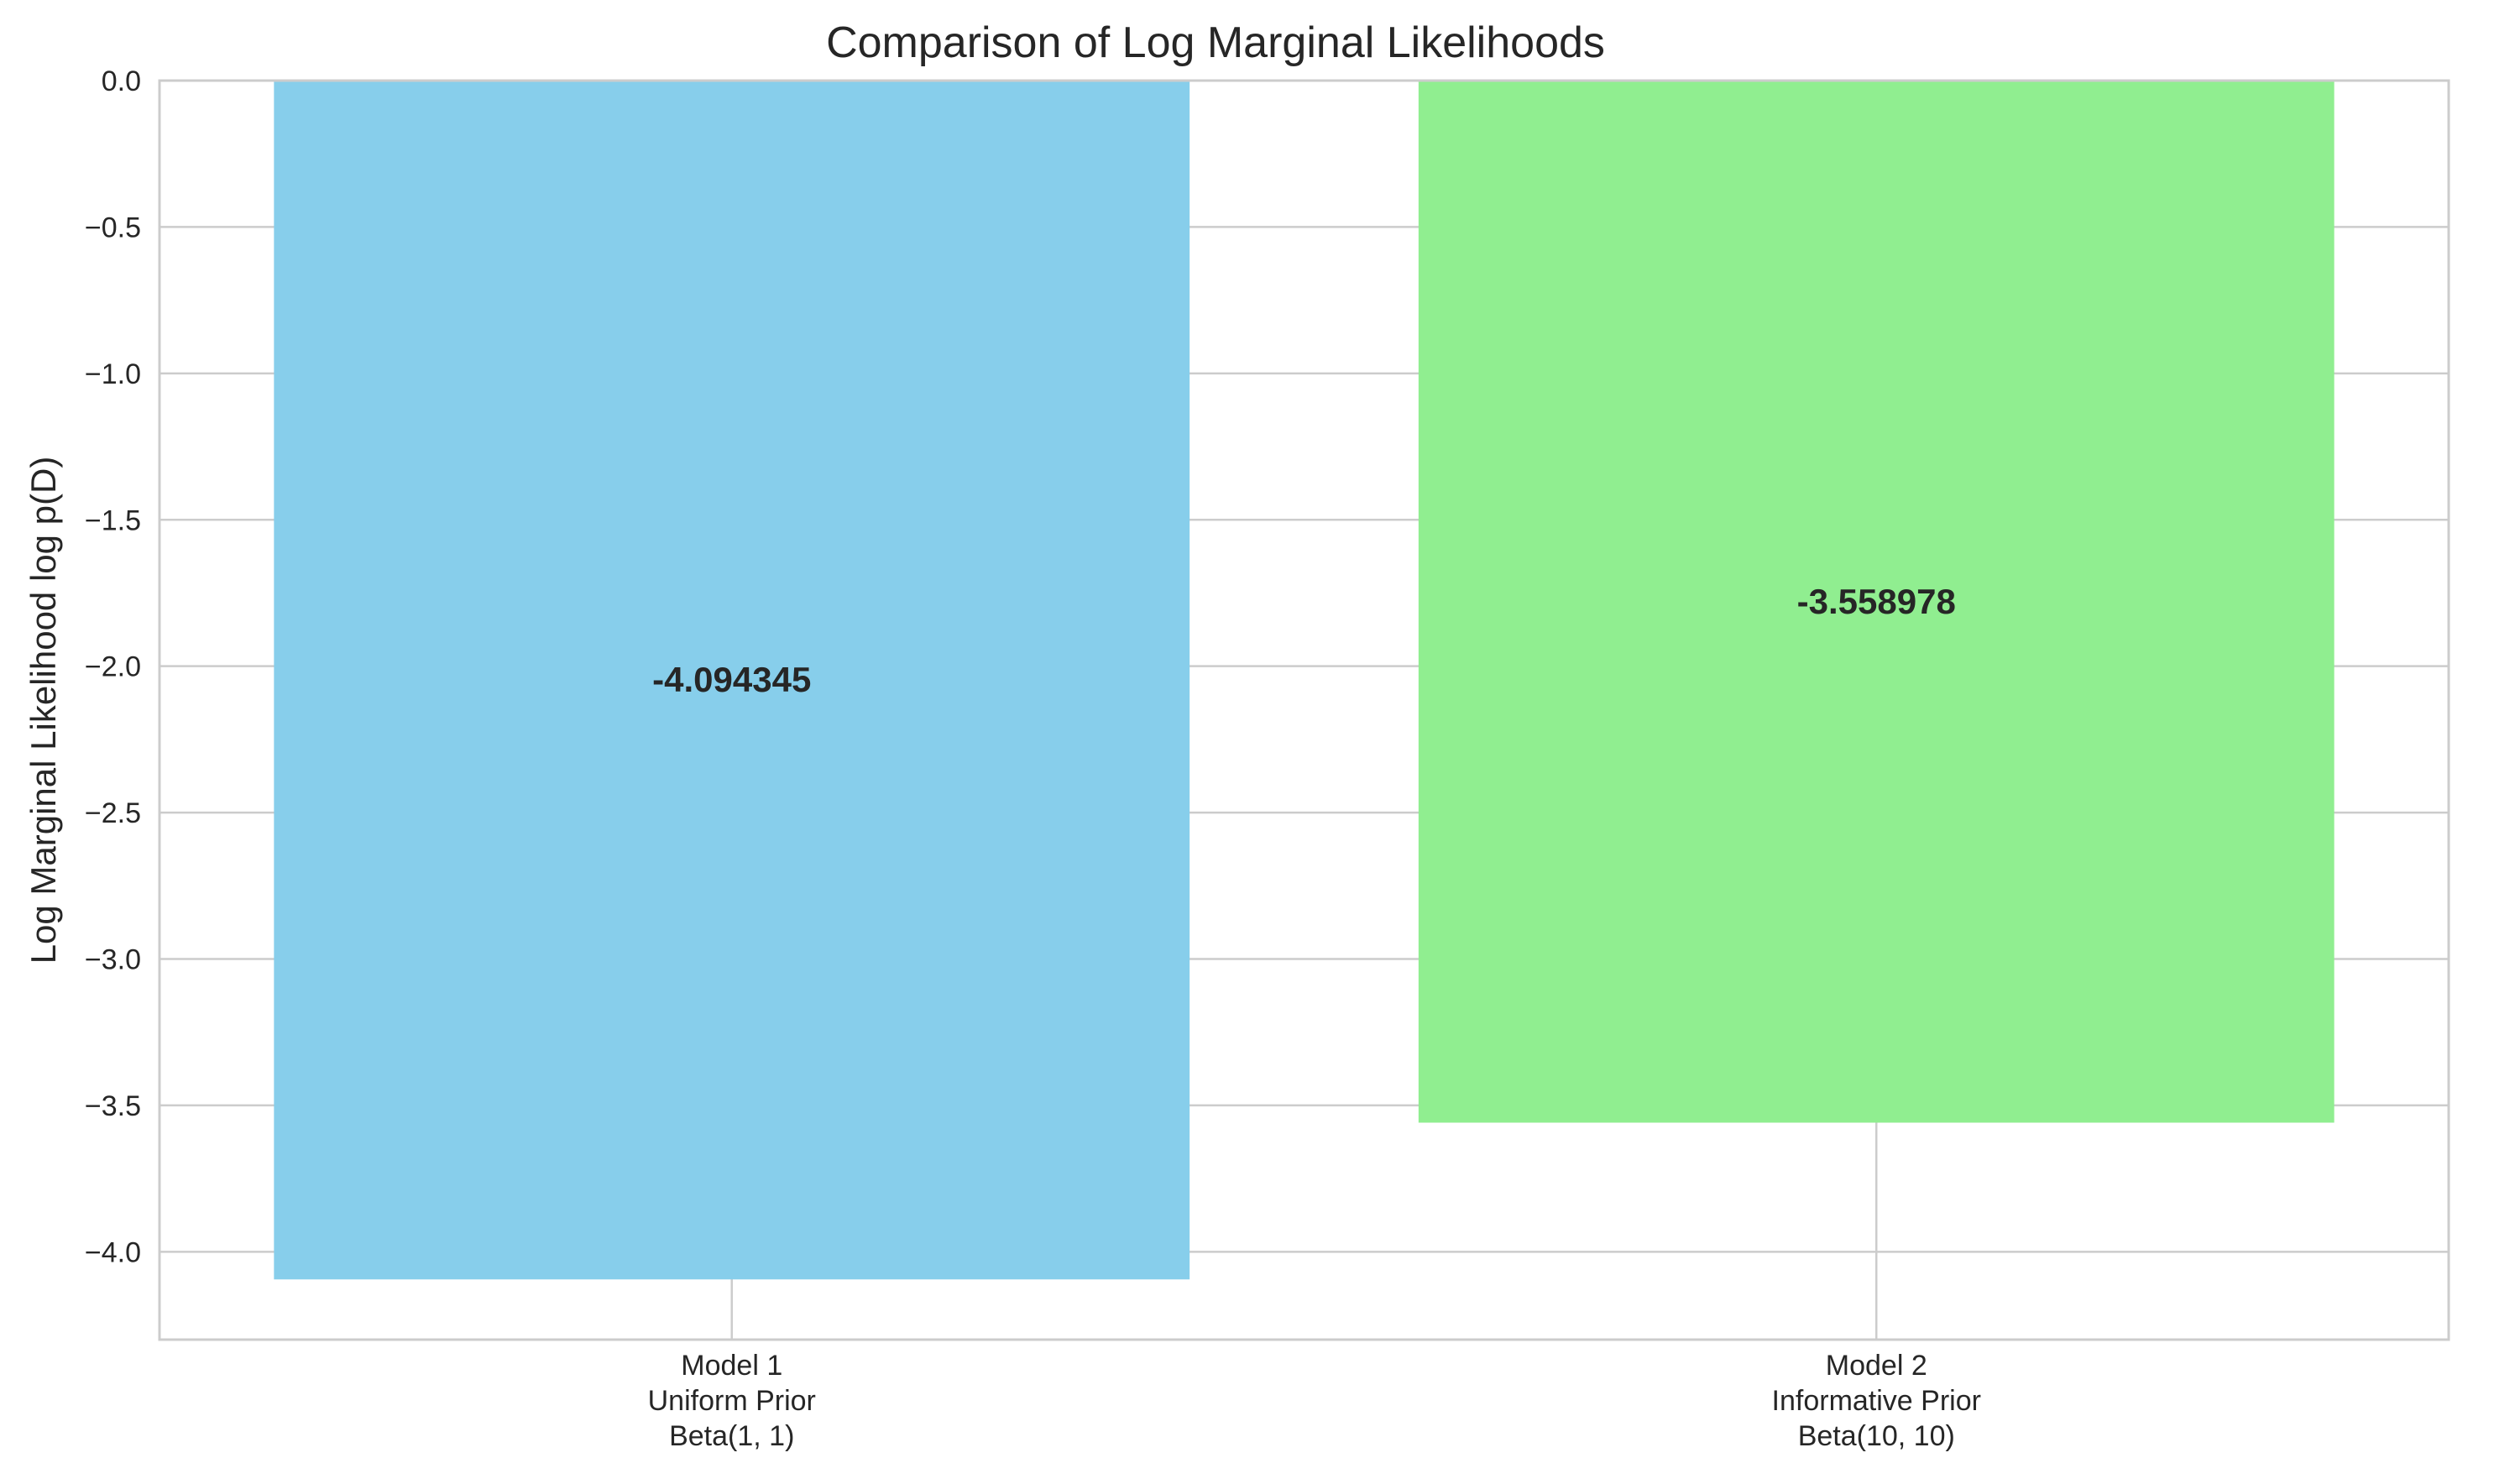  What do you see at coordinates (121, 81) in the screenshot?
I see `y-tick-label: 0.0` at bounding box center [121, 81].